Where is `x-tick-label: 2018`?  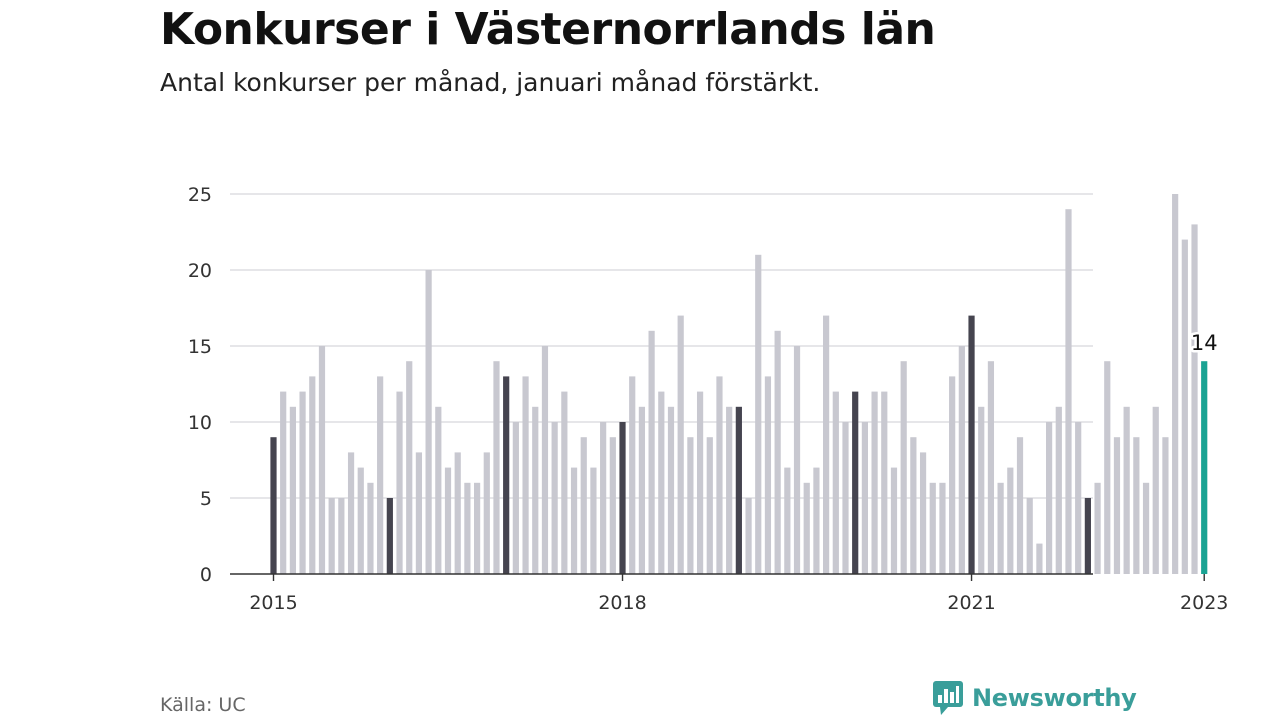 x-tick-label: 2018 is located at coordinates (622, 603).